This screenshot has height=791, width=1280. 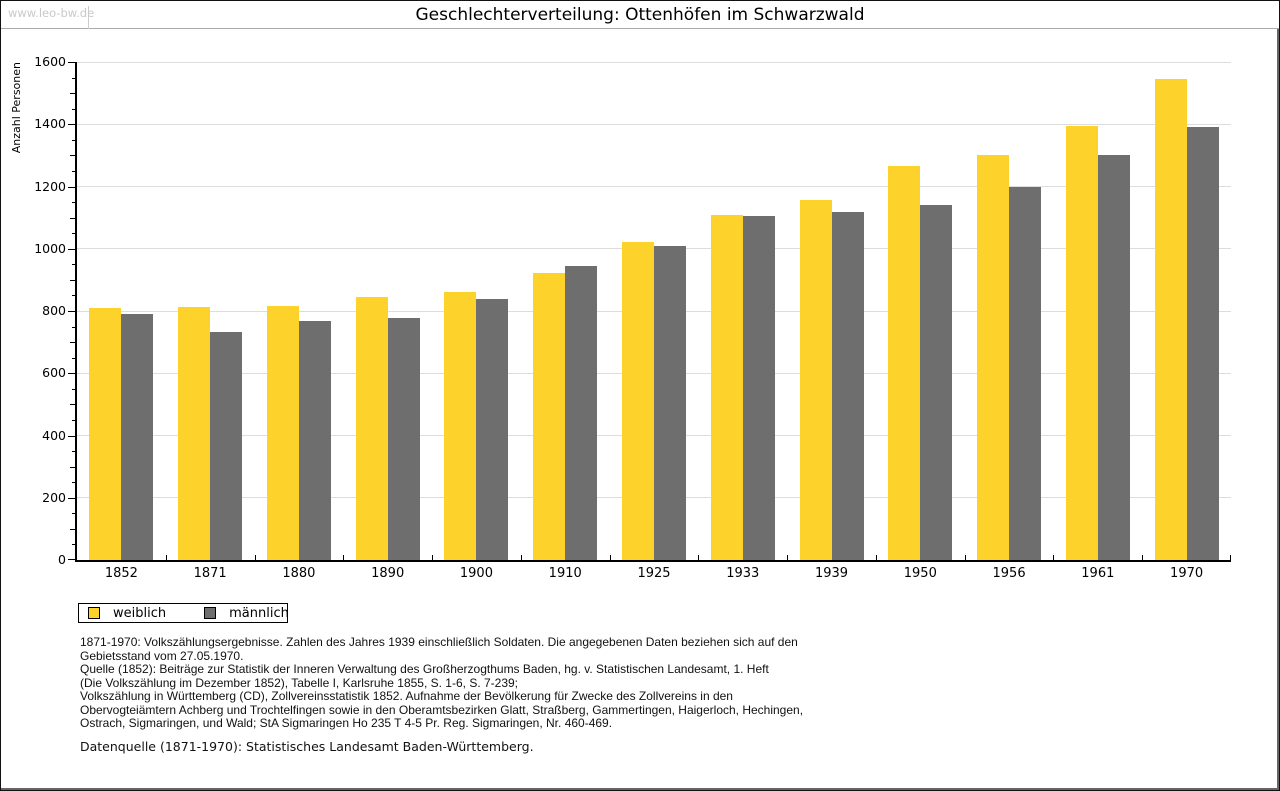 What do you see at coordinates (847, 385) in the screenshot?
I see `bar-männlich-1939` at bounding box center [847, 385].